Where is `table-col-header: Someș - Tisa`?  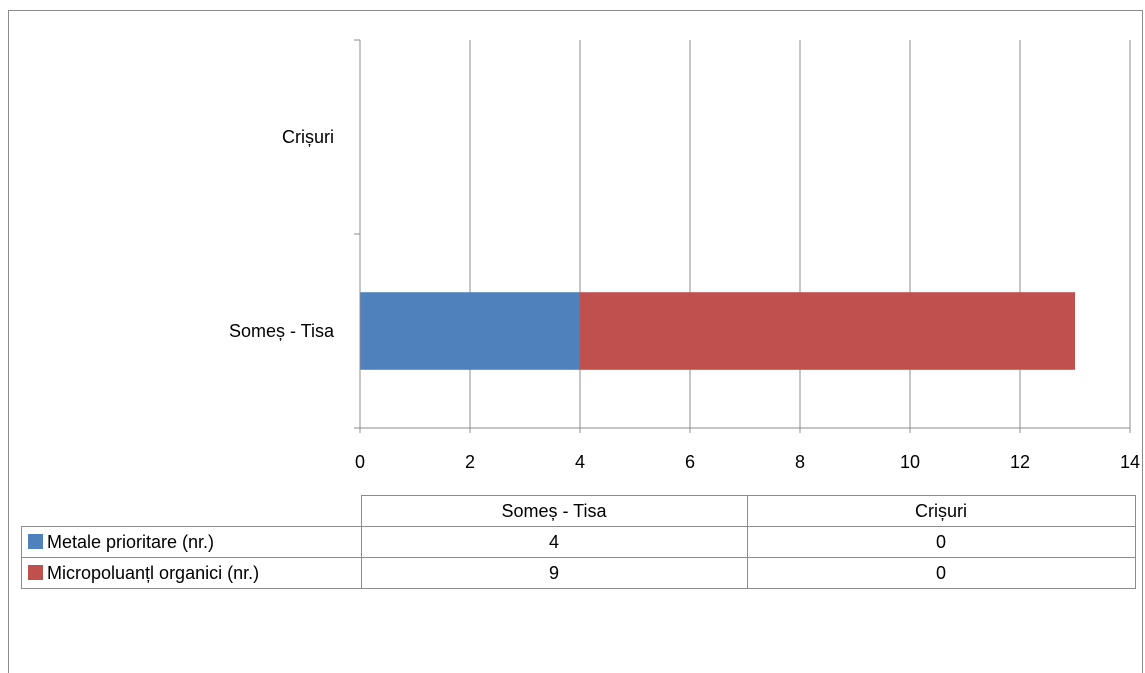
table-col-header: Someș - Tisa is located at coordinates (554, 511).